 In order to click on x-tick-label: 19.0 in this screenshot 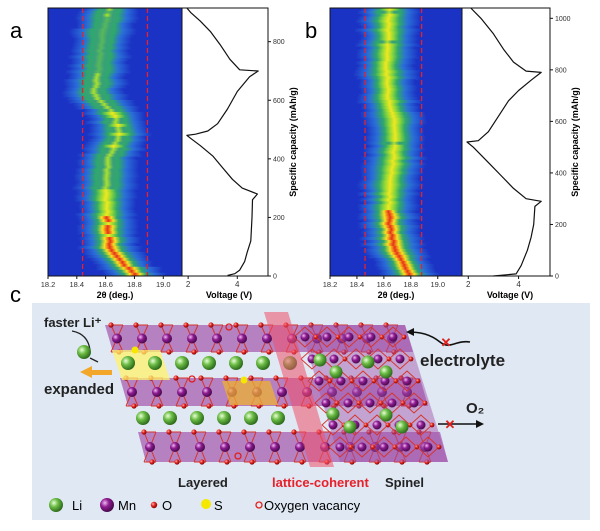, I will do `click(437, 284)`.